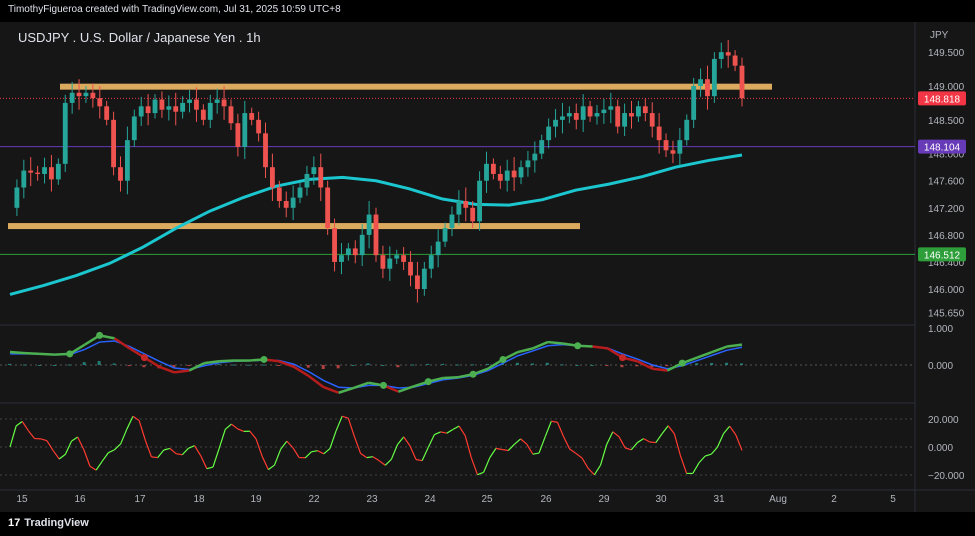 This screenshot has width=975, height=536. Describe the element at coordinates (946, 263) in the screenshot. I see `y-tick-label: 146.400` at that location.